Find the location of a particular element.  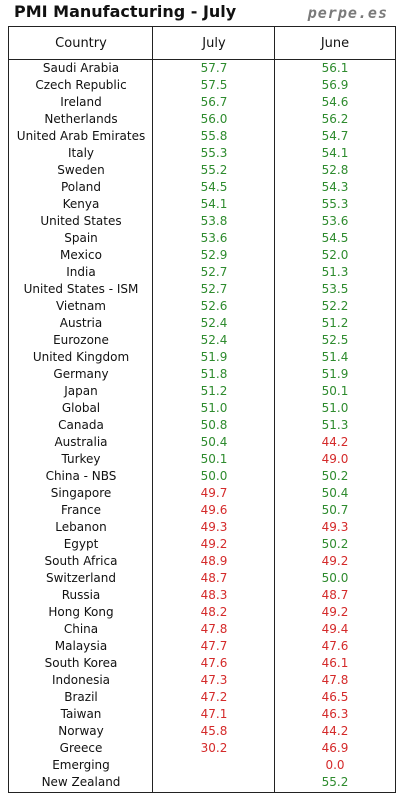

table-row: United States - ISM 52.7 53.5 is located at coordinates (202, 289).